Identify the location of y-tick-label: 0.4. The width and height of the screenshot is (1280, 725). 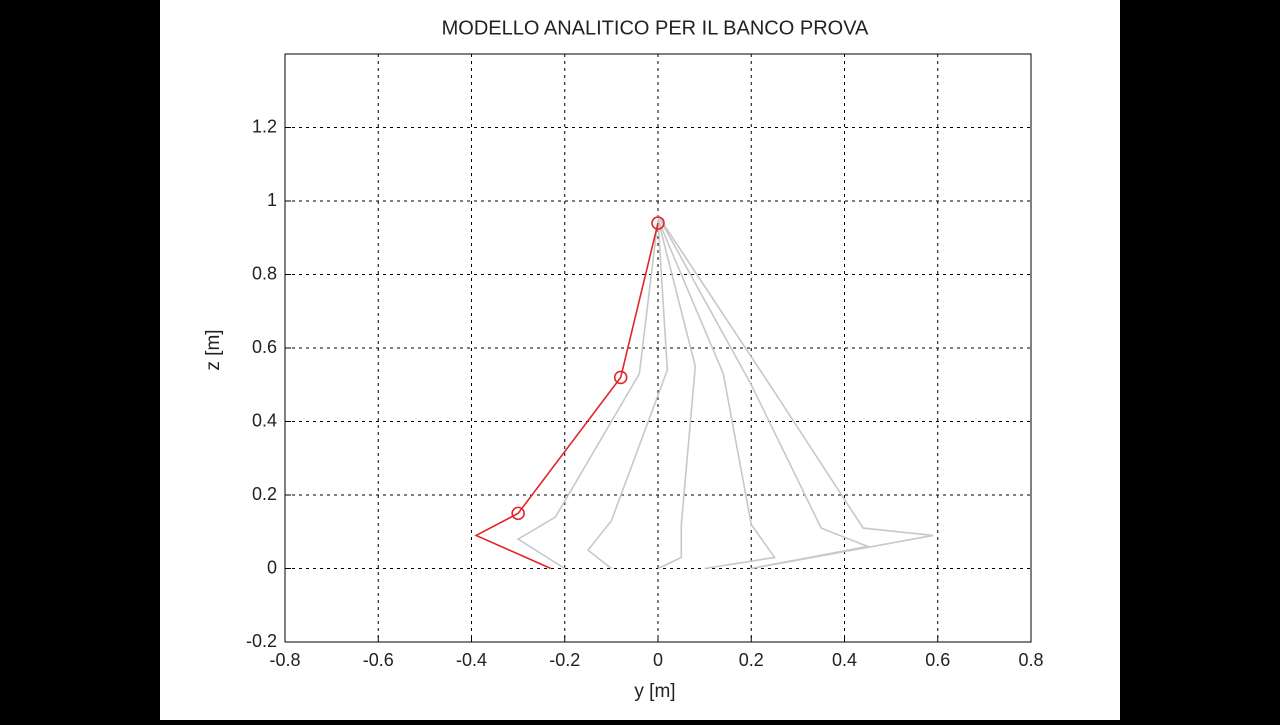
(264, 420).